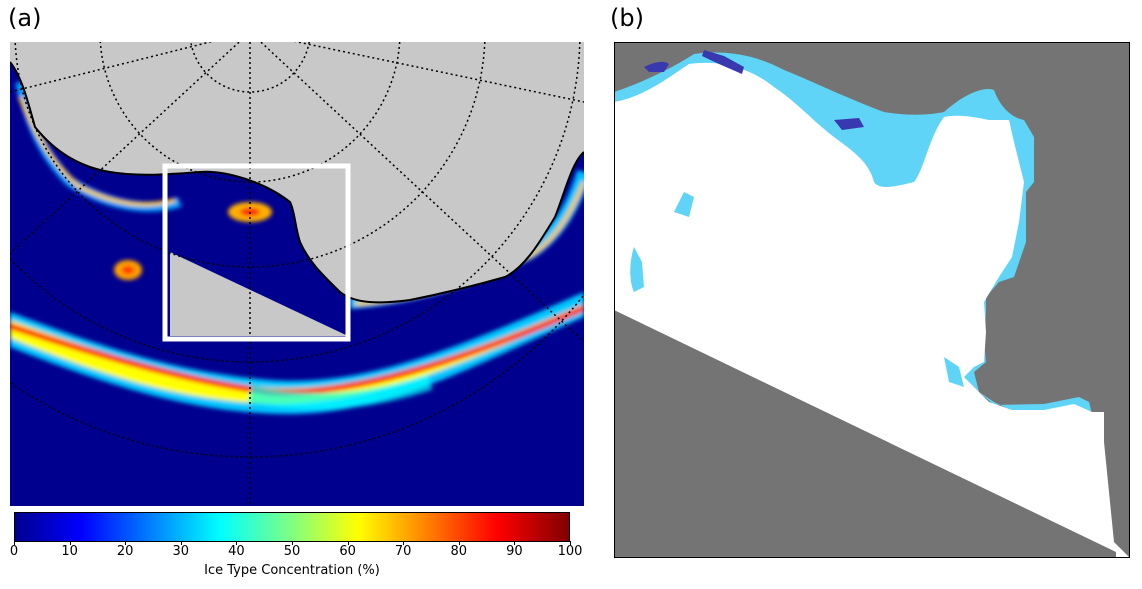  What do you see at coordinates (69, 551) in the screenshot?
I see `colorbar-tick-label: 10` at bounding box center [69, 551].